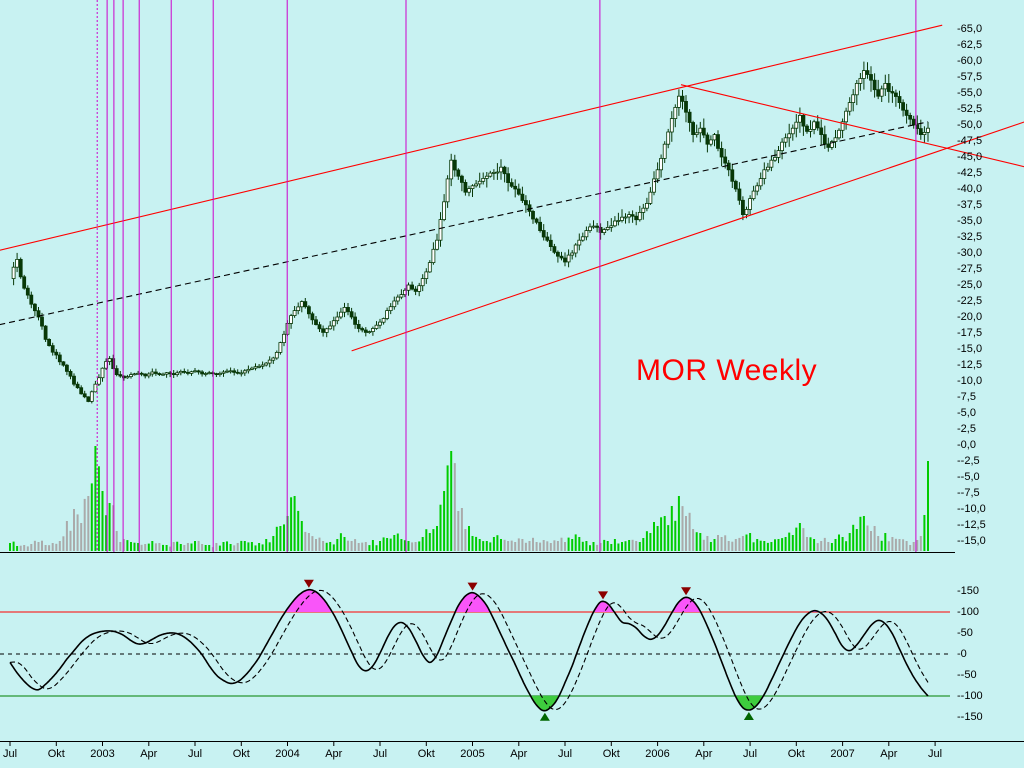 The width and height of the screenshot is (1024, 768). I want to click on time-tick-label: 2003, so click(102, 754).